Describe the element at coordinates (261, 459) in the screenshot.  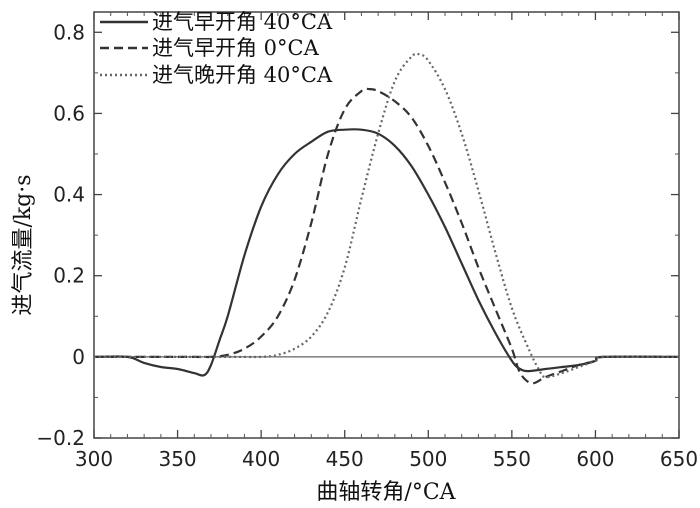
I see `x-tick-label: 400` at that location.